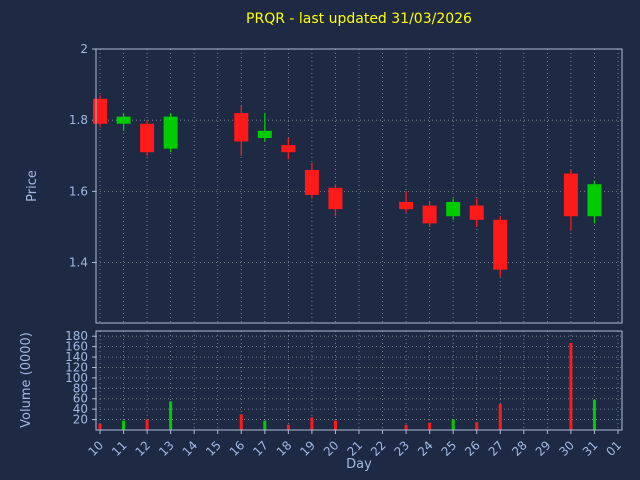 The height and width of the screenshot is (480, 640). I want to click on price-tick-label: 1.4, so click(78, 263).